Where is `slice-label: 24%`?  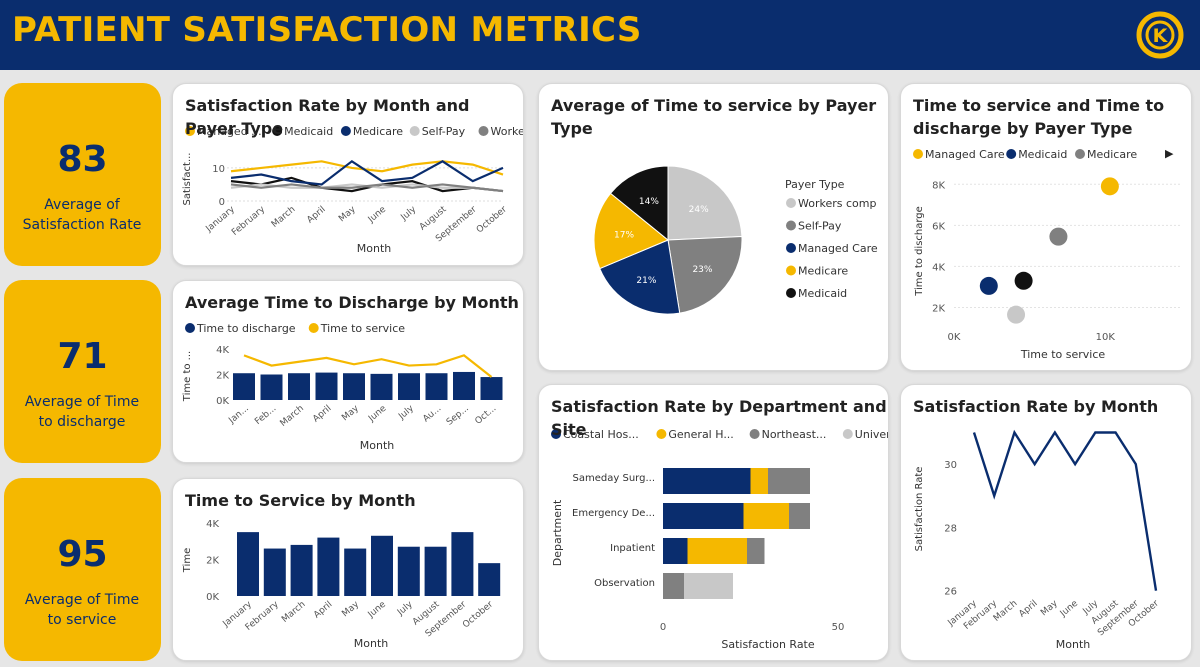 slice-label: 24% is located at coordinates (699, 210).